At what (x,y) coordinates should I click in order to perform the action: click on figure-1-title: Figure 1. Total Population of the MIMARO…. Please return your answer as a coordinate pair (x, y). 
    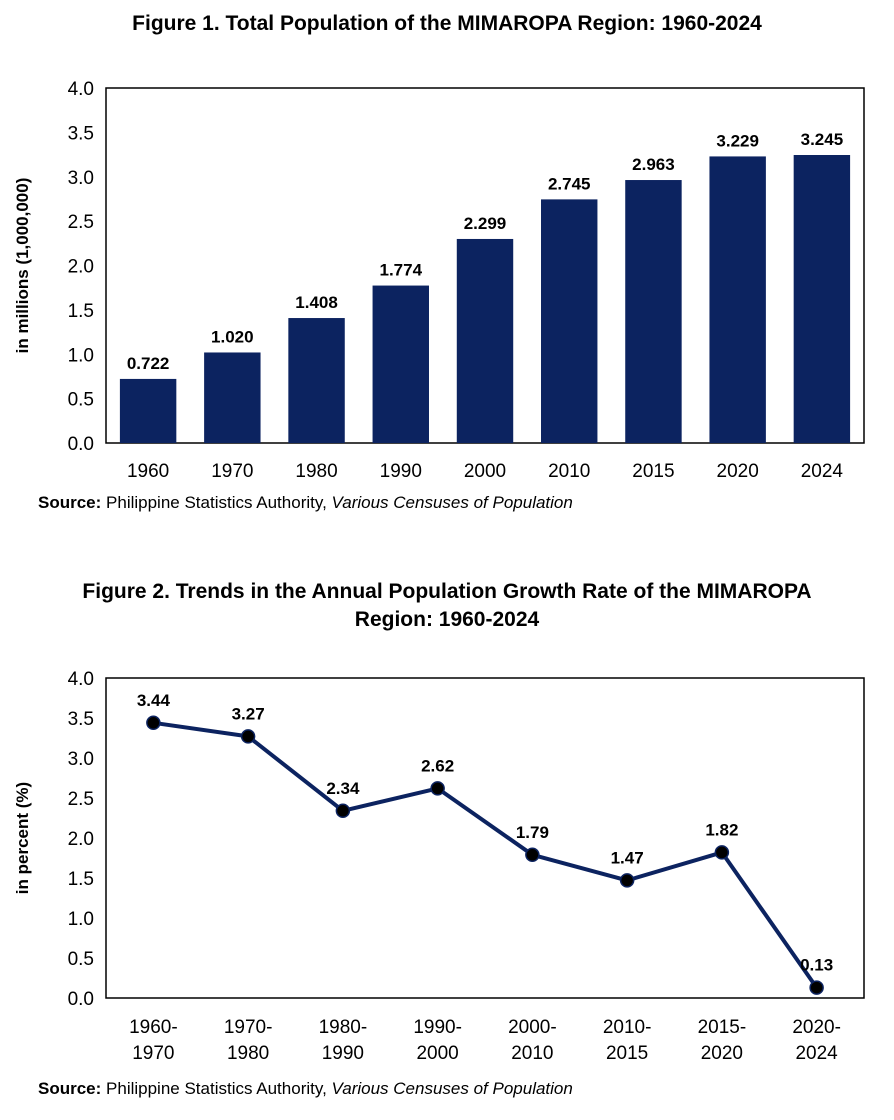
    Looking at the image, I should click on (447, 23).